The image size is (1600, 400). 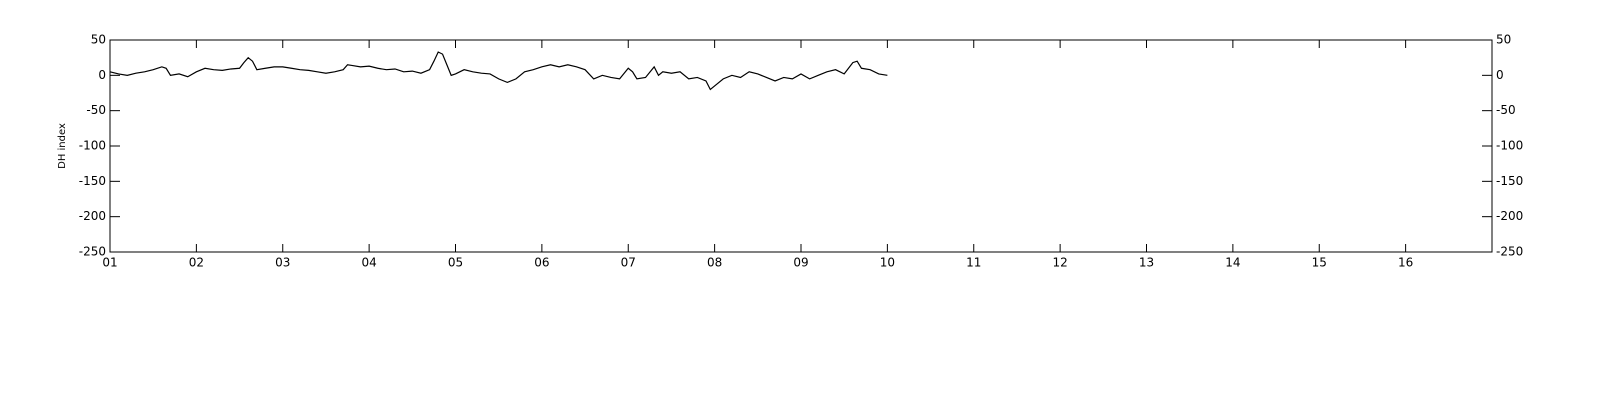 I want to click on x-tick-label: 12, so click(x=1059, y=263).